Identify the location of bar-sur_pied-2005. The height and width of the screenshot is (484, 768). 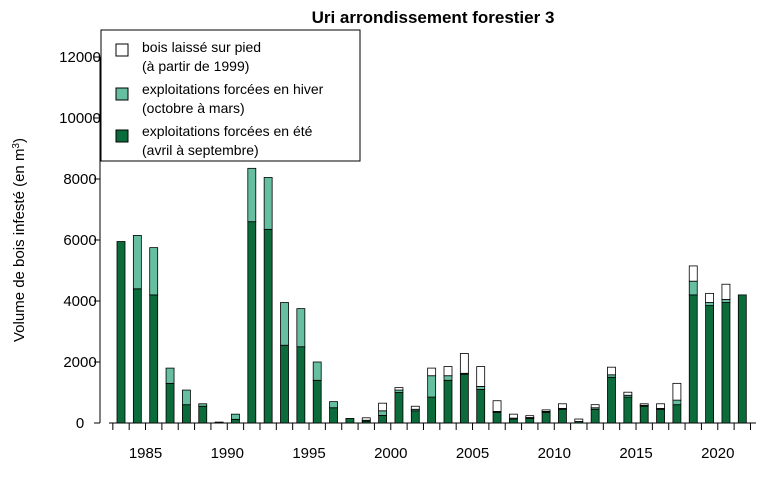
(464, 363).